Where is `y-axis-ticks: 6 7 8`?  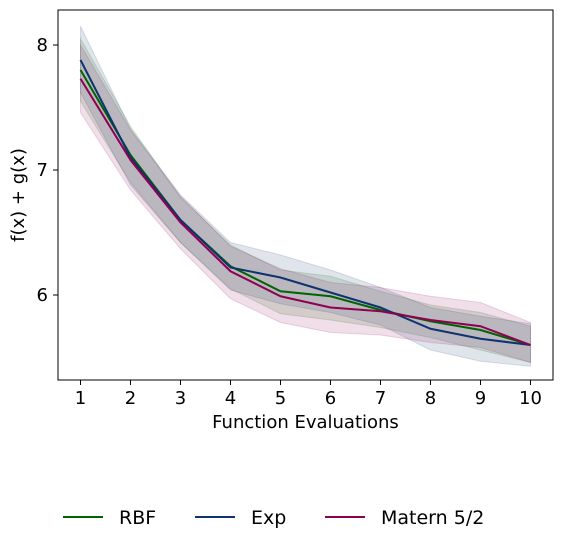
y-axis-ticks: 6 7 8 is located at coordinates (47, 170).